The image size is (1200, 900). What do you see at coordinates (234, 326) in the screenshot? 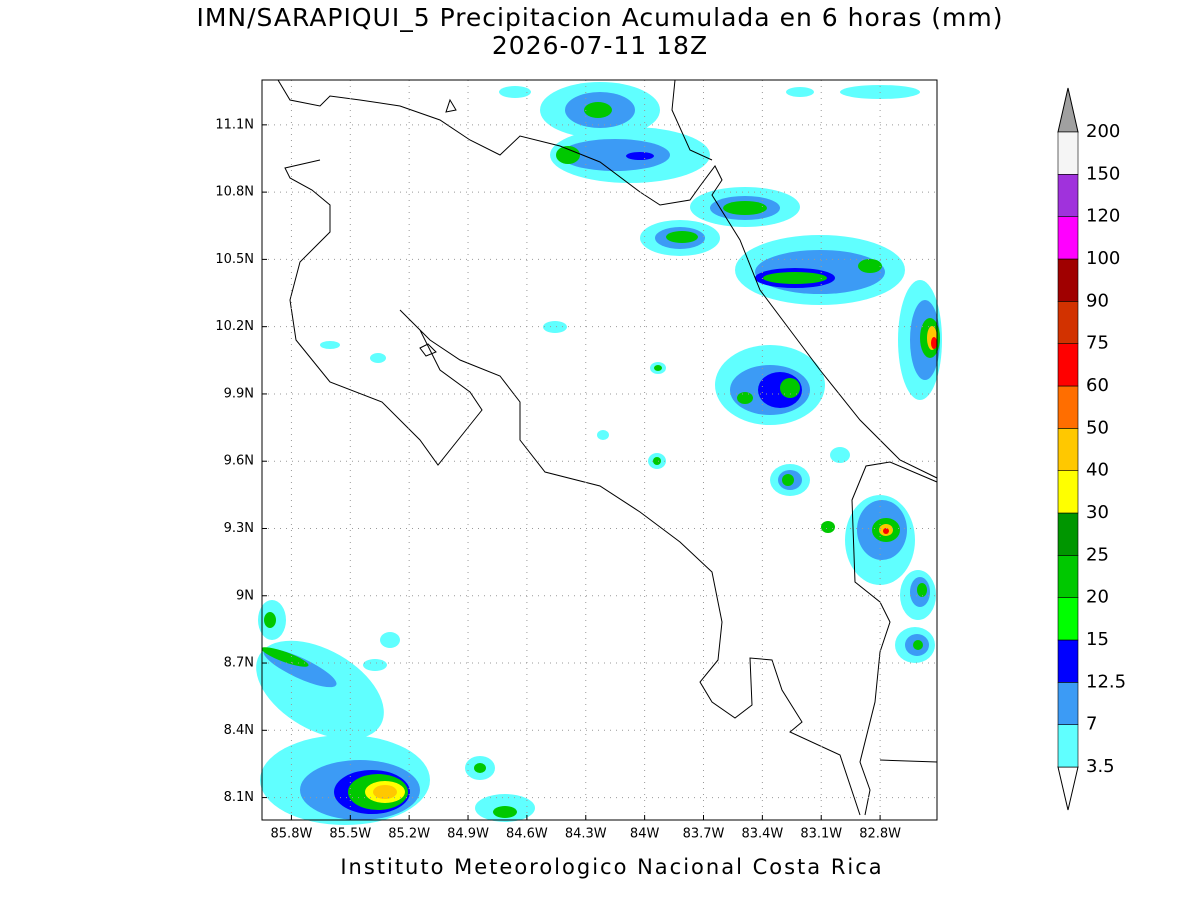
I see `y-tick-label: 10.2N` at bounding box center [234, 326].